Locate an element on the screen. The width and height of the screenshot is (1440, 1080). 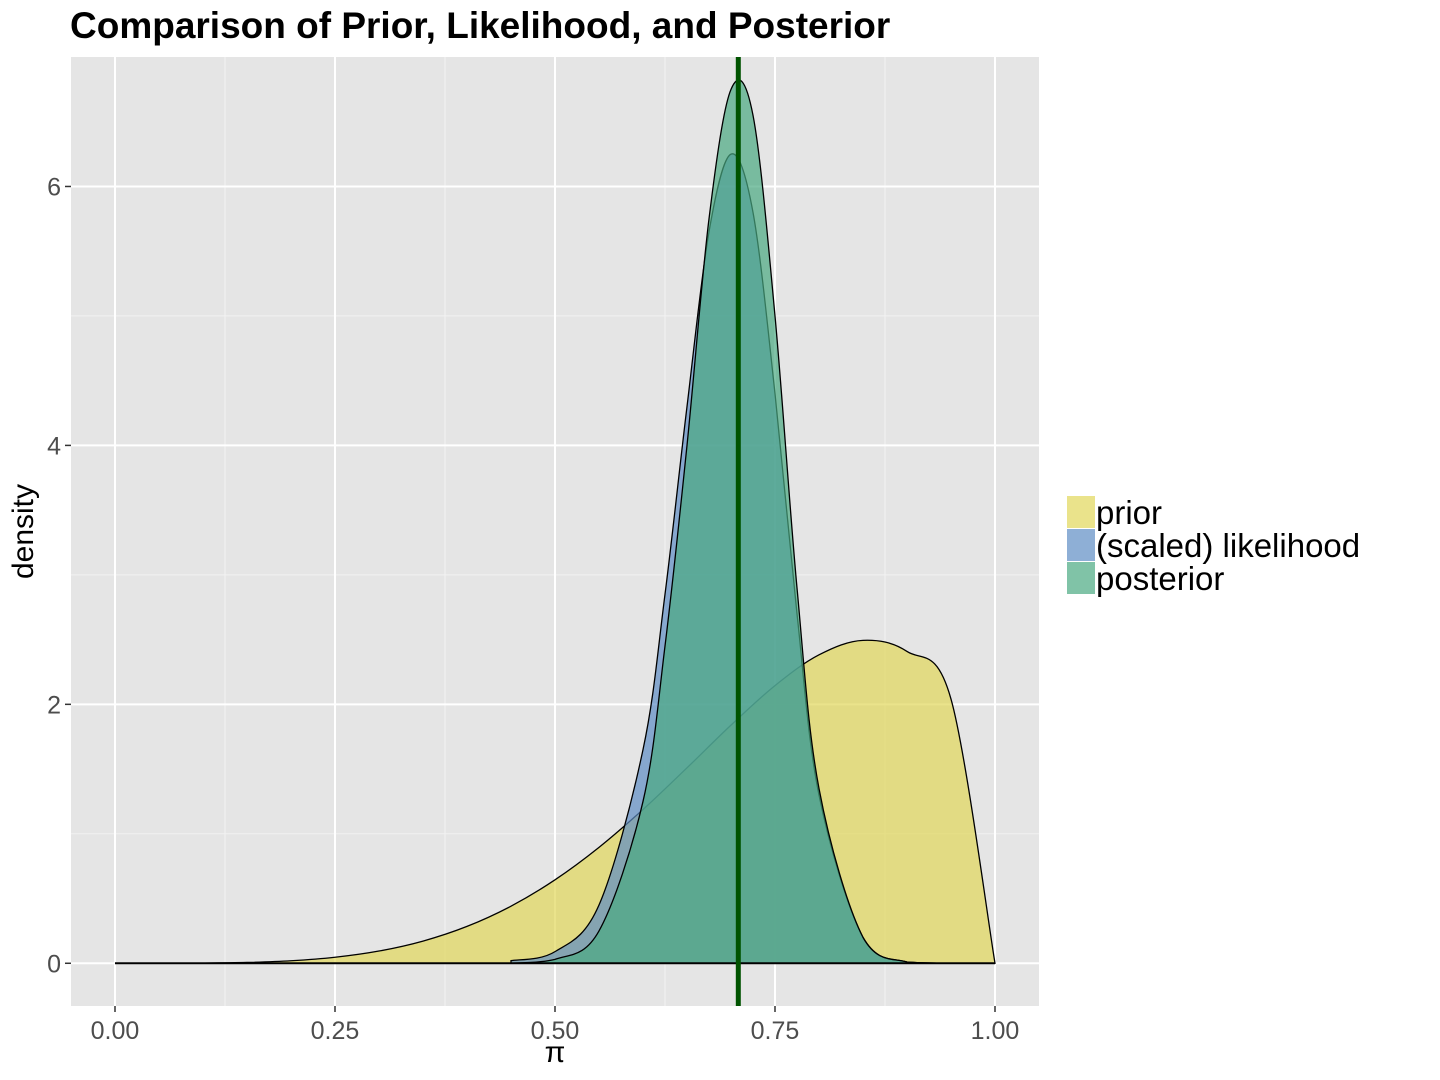
x-axis-ticks: 0.00 0.25 0.50 0.75 1.00 is located at coordinates (555, 1025).